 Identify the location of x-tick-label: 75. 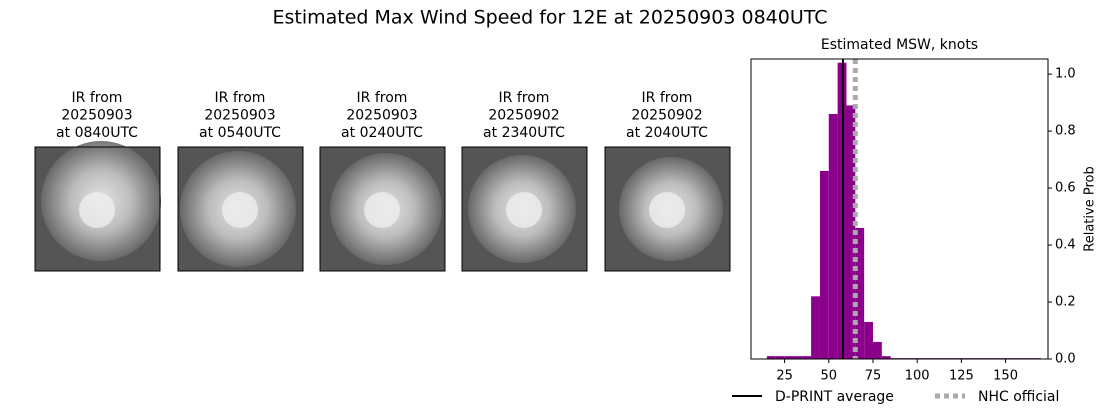
(873, 376).